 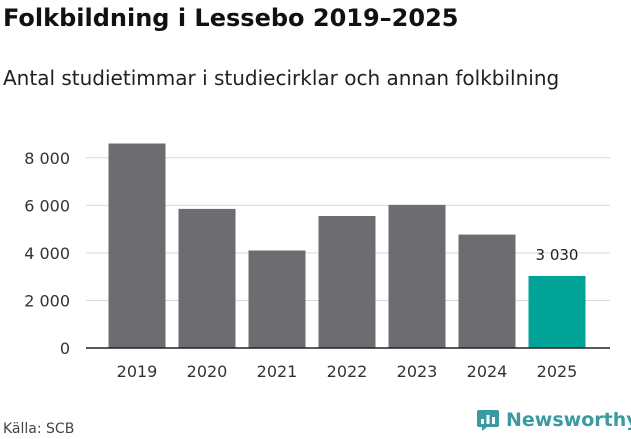 What do you see at coordinates (557, 371) in the screenshot?
I see `x-tick-label: 2025` at bounding box center [557, 371].